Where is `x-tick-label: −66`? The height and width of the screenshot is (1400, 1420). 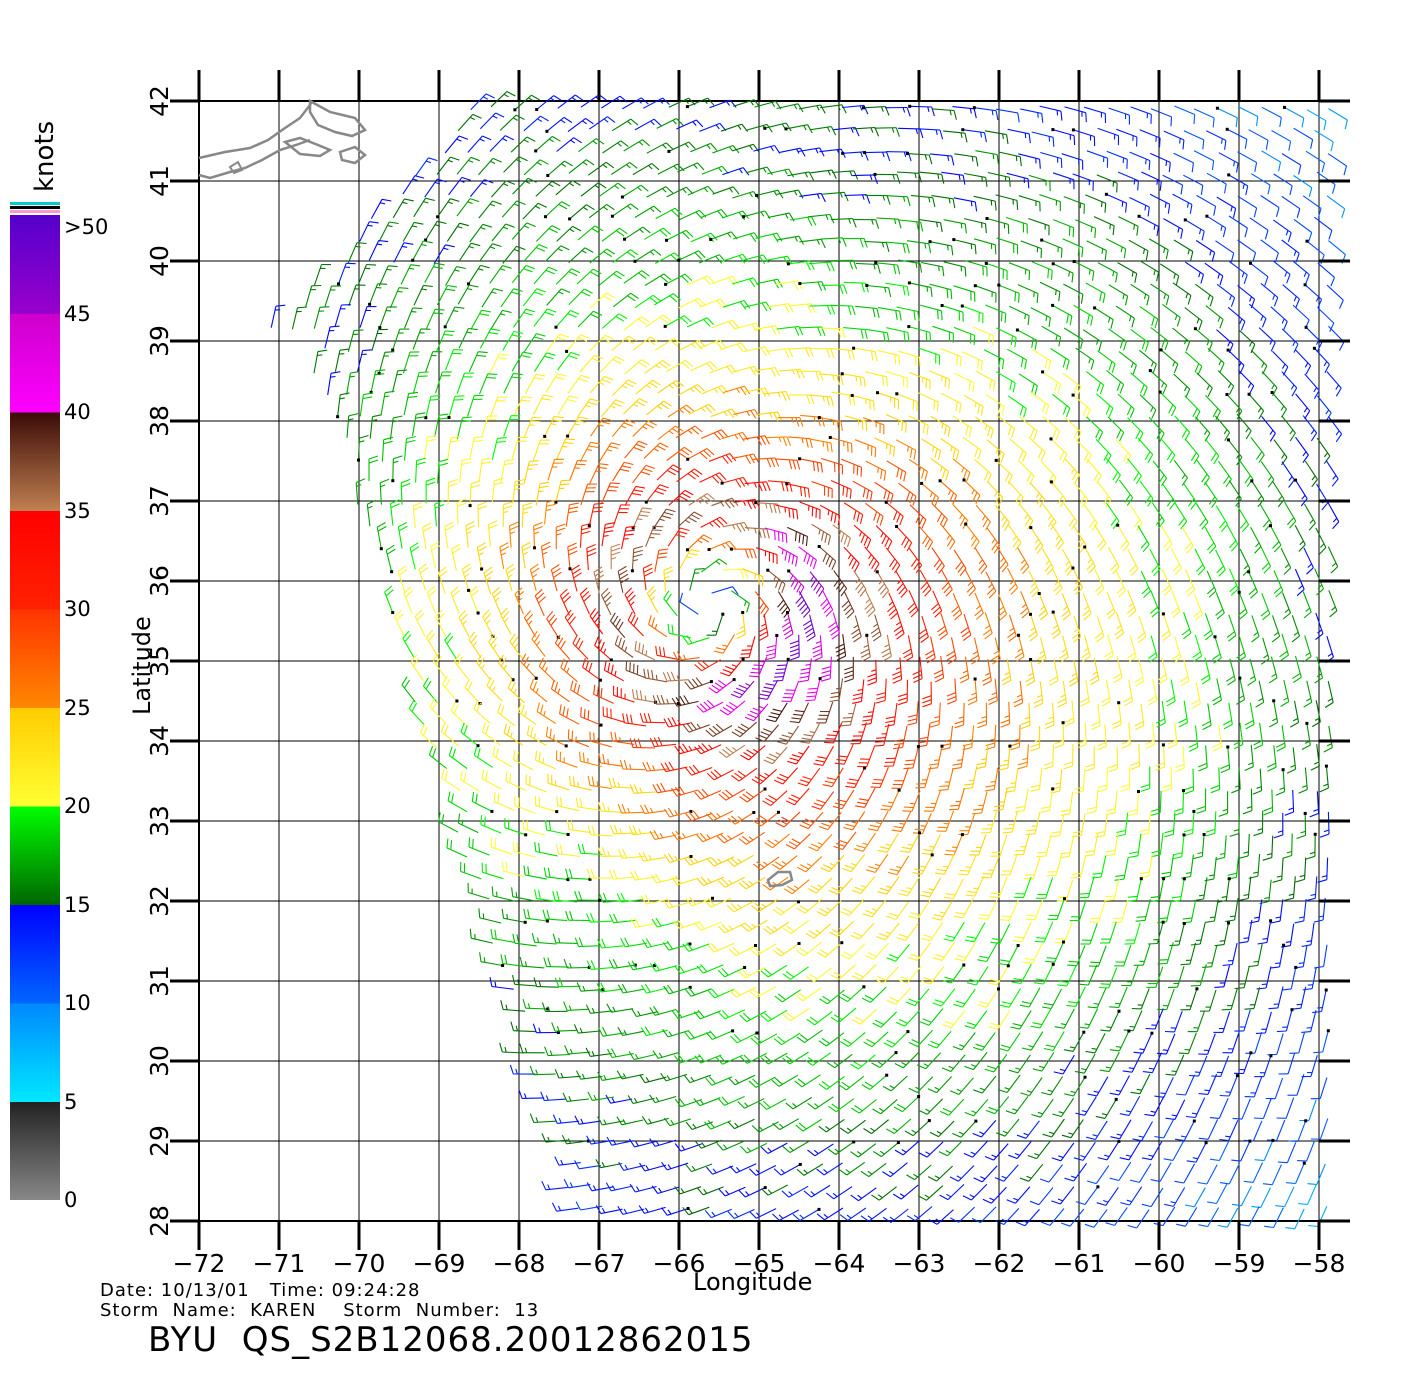
x-tick-label: −66 is located at coordinates (679, 1263).